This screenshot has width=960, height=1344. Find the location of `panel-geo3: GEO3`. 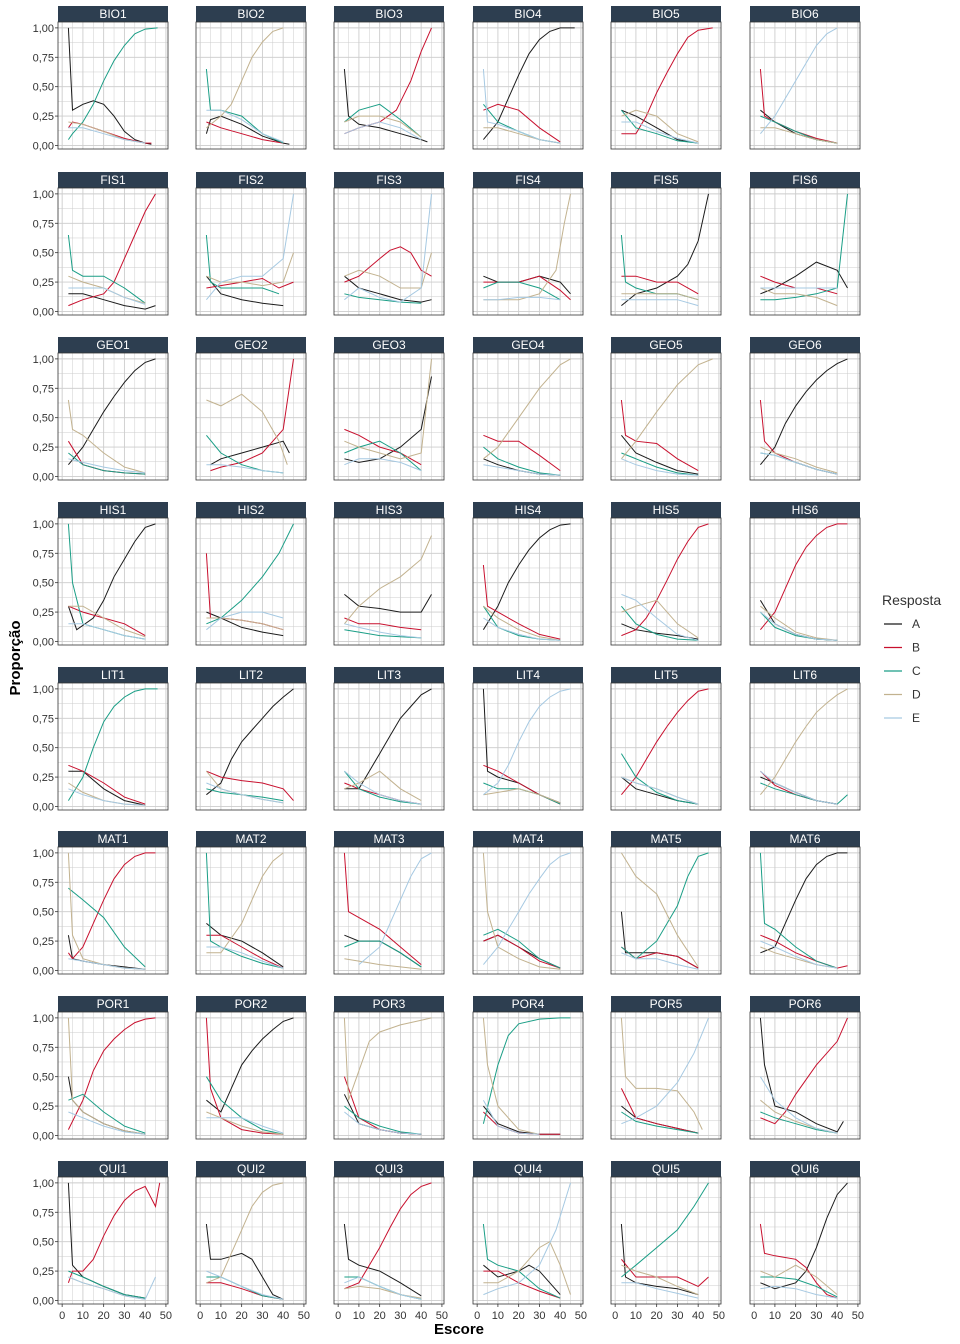

panel-geo3: GEO3 is located at coordinates (389, 409).